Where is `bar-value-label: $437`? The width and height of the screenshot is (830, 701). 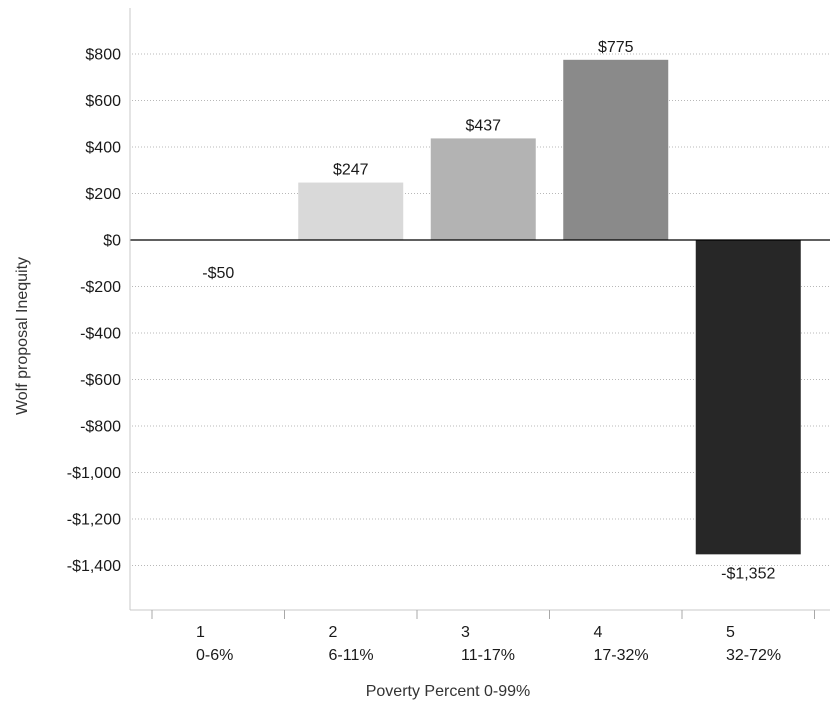 bar-value-label: $437 is located at coordinates (483, 125).